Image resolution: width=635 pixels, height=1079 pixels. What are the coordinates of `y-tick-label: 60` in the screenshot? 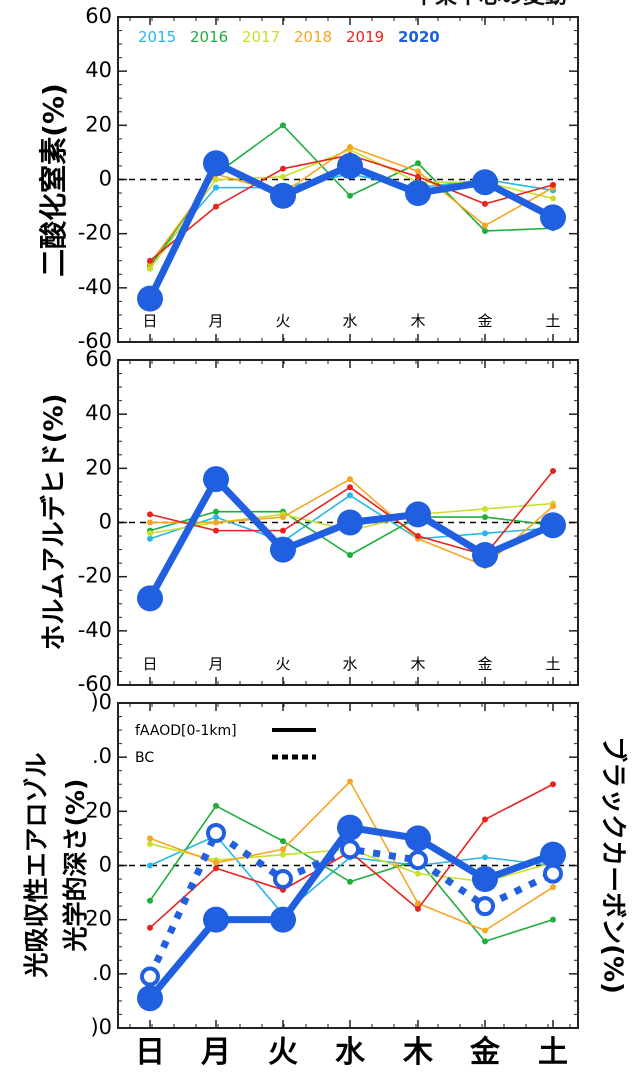 It's located at (98, 16).